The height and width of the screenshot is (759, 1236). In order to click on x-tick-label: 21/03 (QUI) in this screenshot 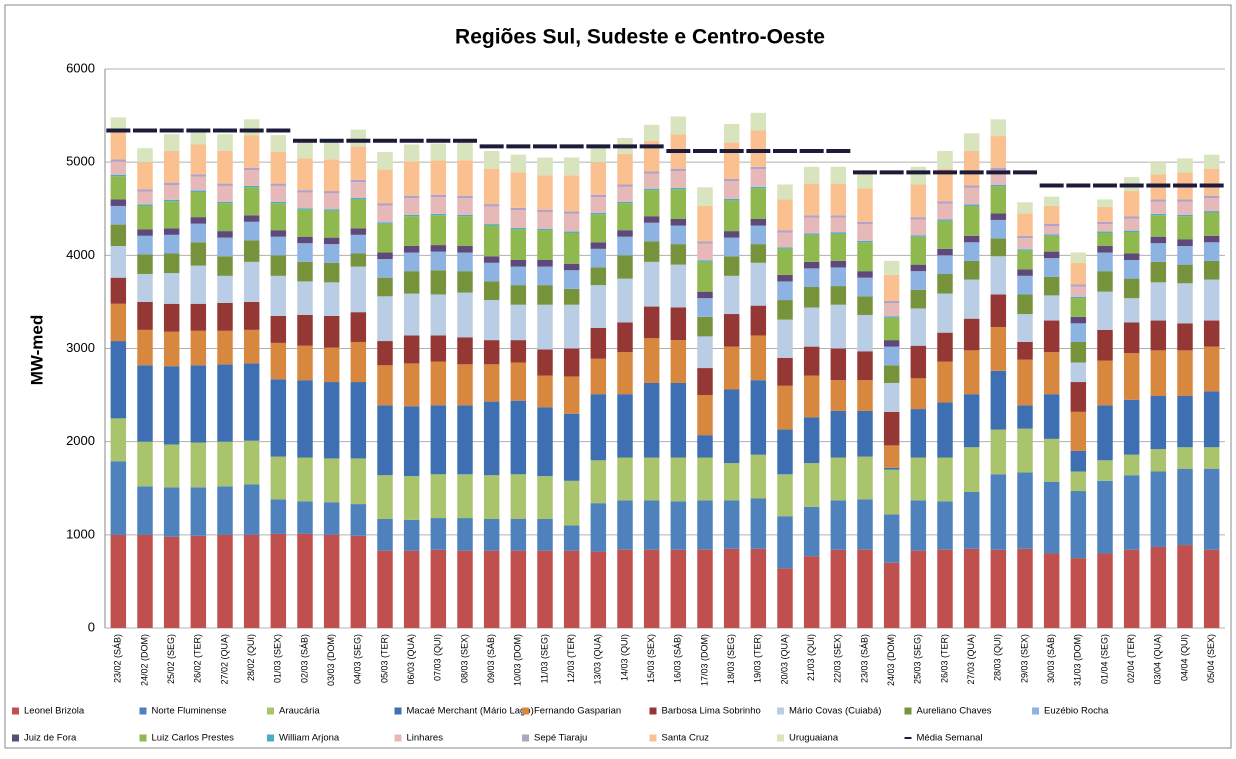, I will do `click(811, 657)`.